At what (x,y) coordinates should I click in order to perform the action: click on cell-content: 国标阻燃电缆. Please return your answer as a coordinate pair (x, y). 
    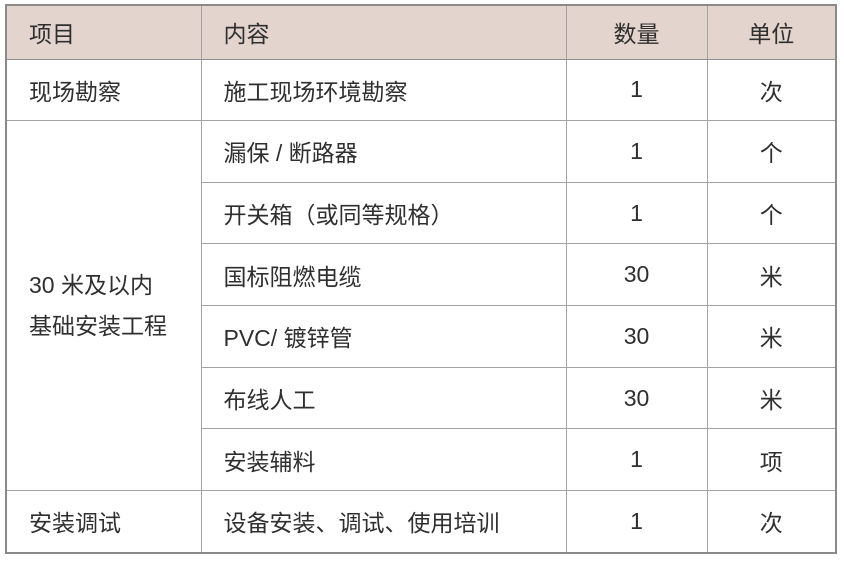
    Looking at the image, I should click on (383, 275).